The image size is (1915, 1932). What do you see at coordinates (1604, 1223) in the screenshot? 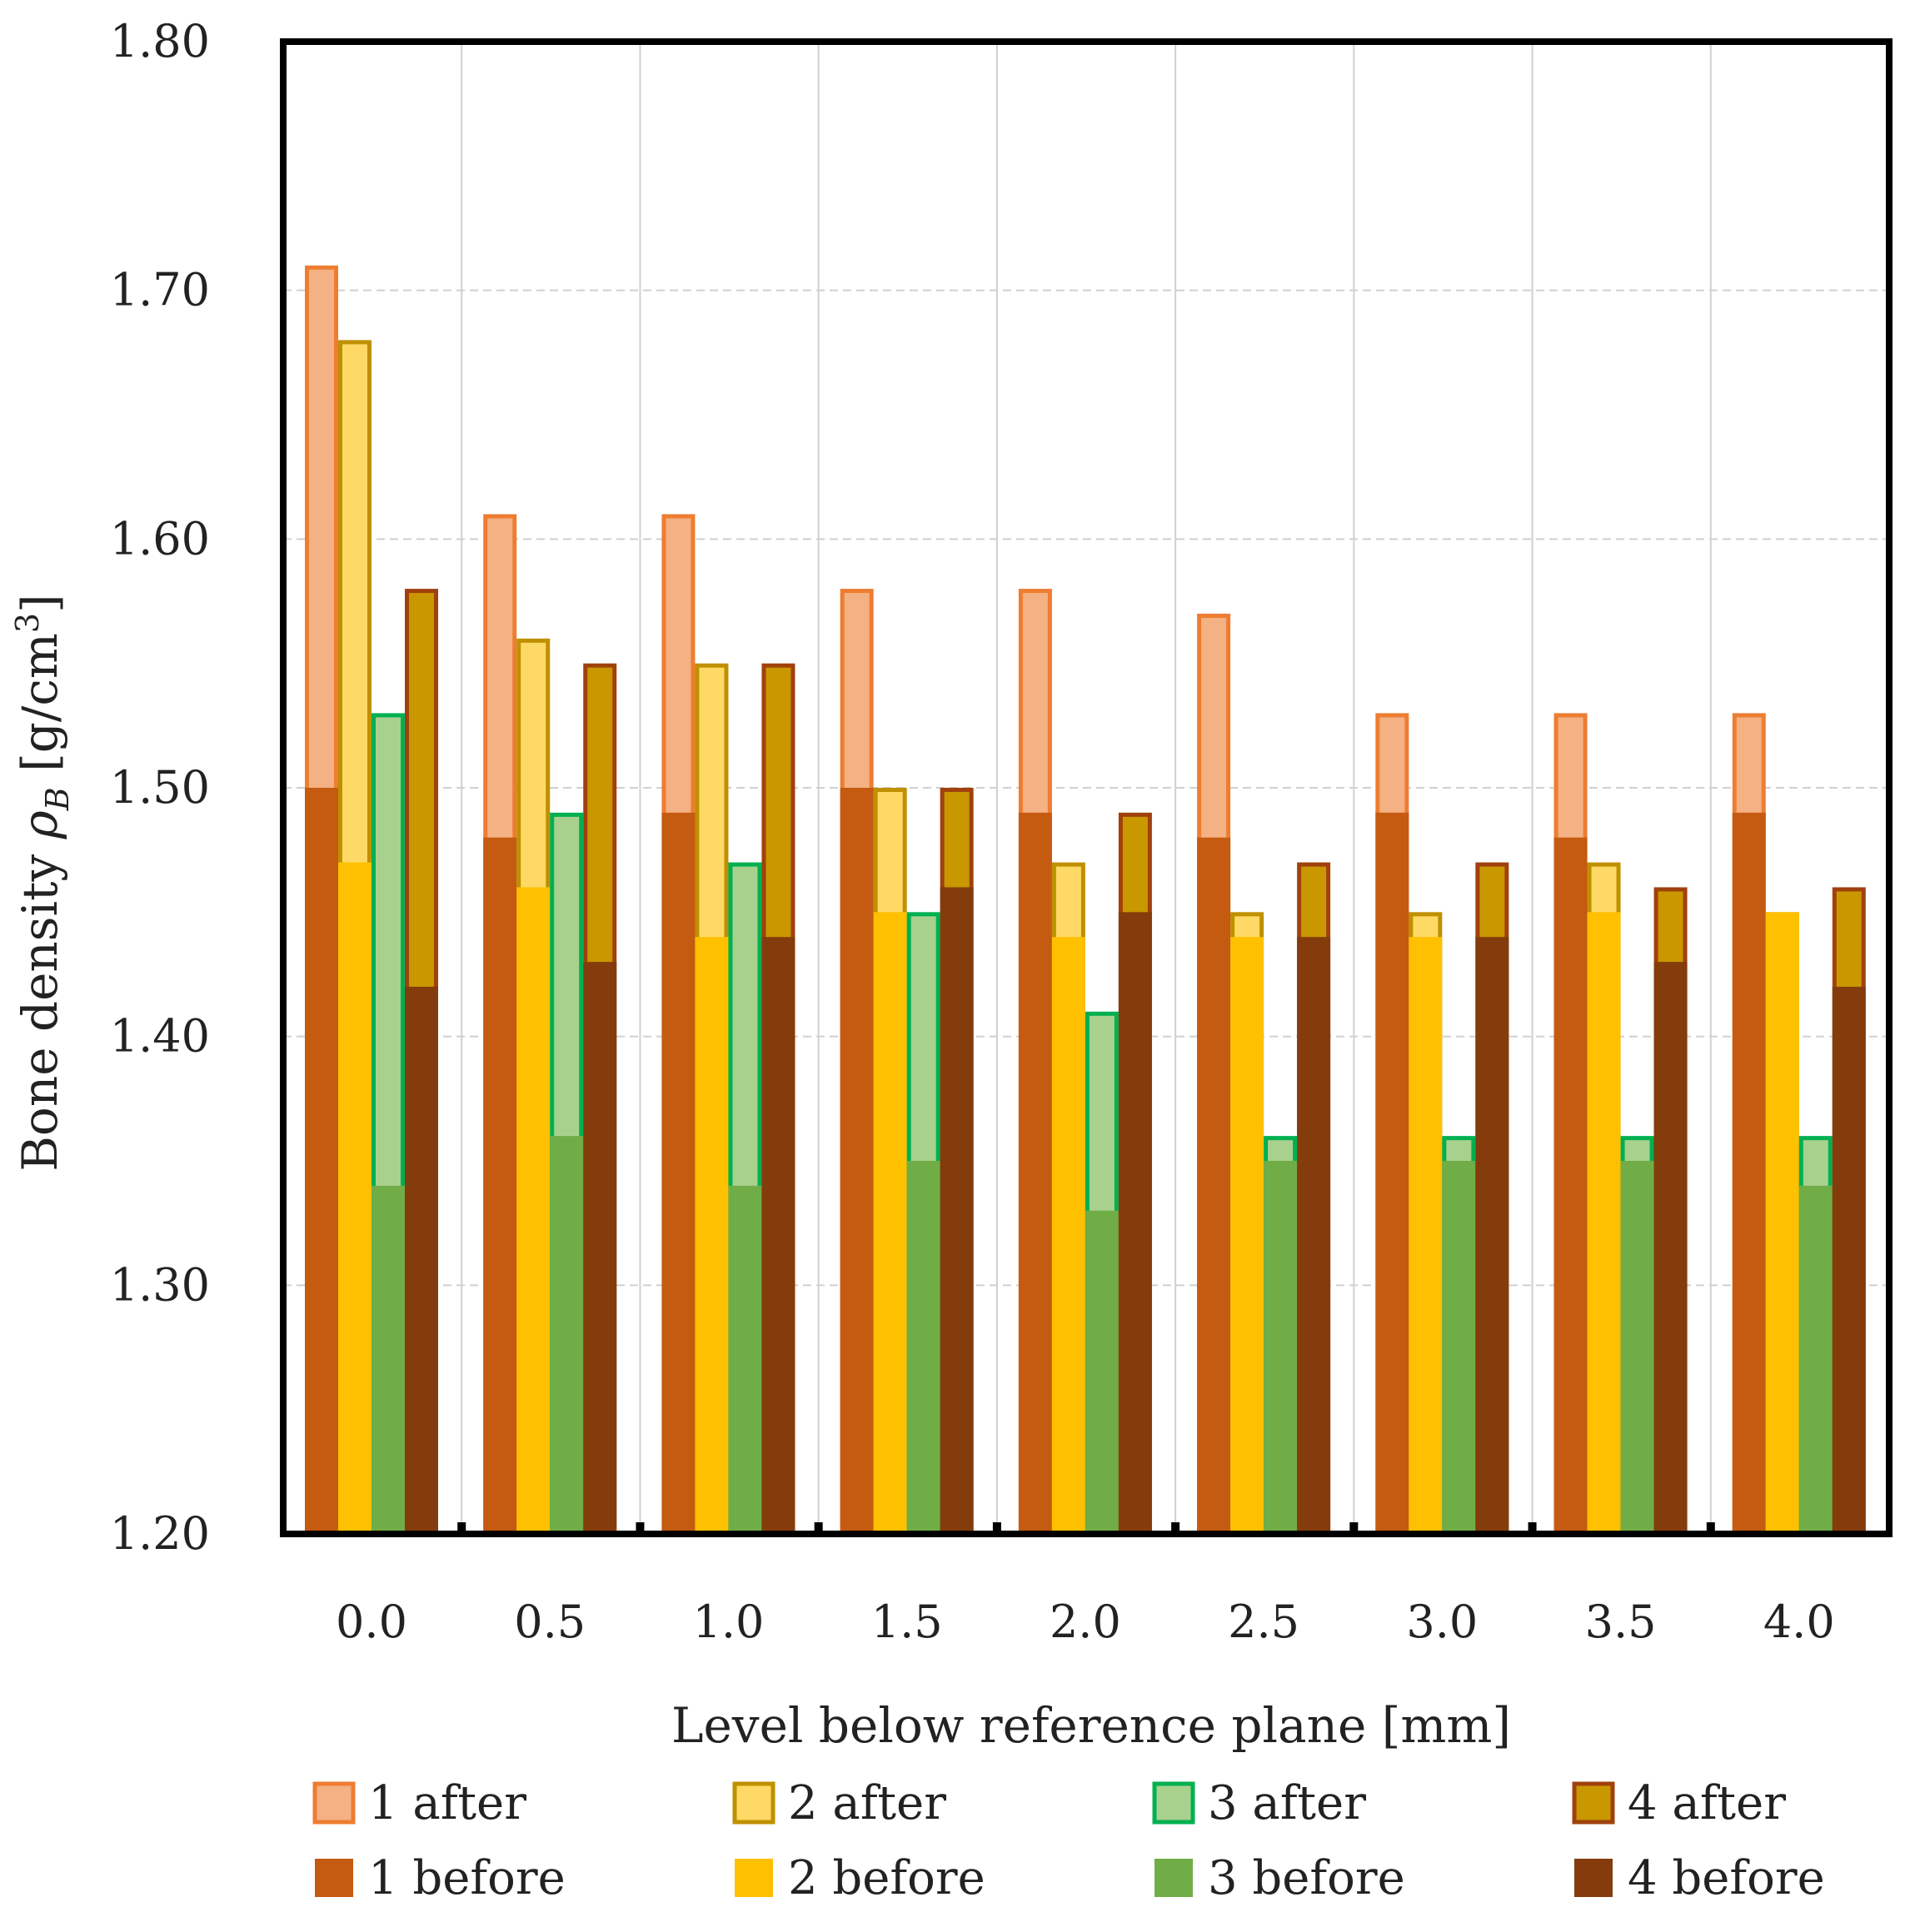
I see `bar-2-before-3.5` at bounding box center [1604, 1223].